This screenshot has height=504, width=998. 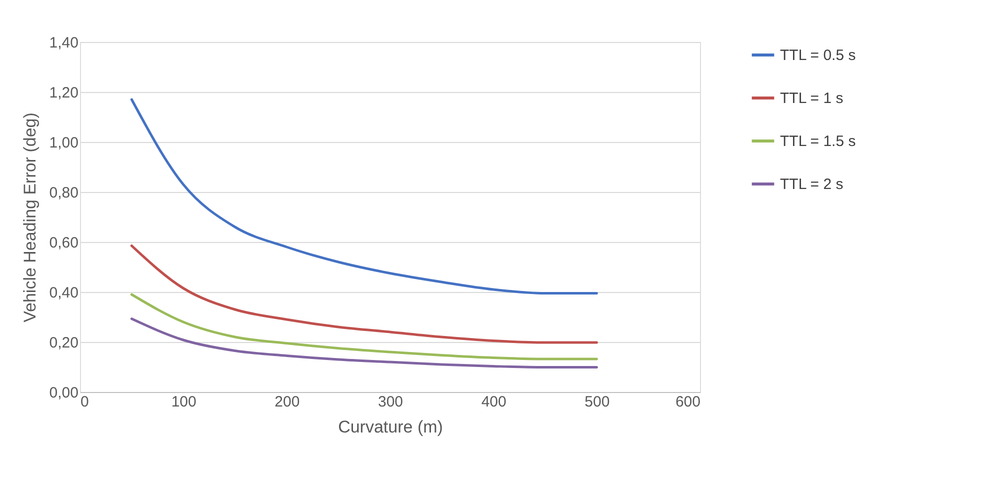 I want to click on y-tick-label: 1,40, so click(x=63, y=43).